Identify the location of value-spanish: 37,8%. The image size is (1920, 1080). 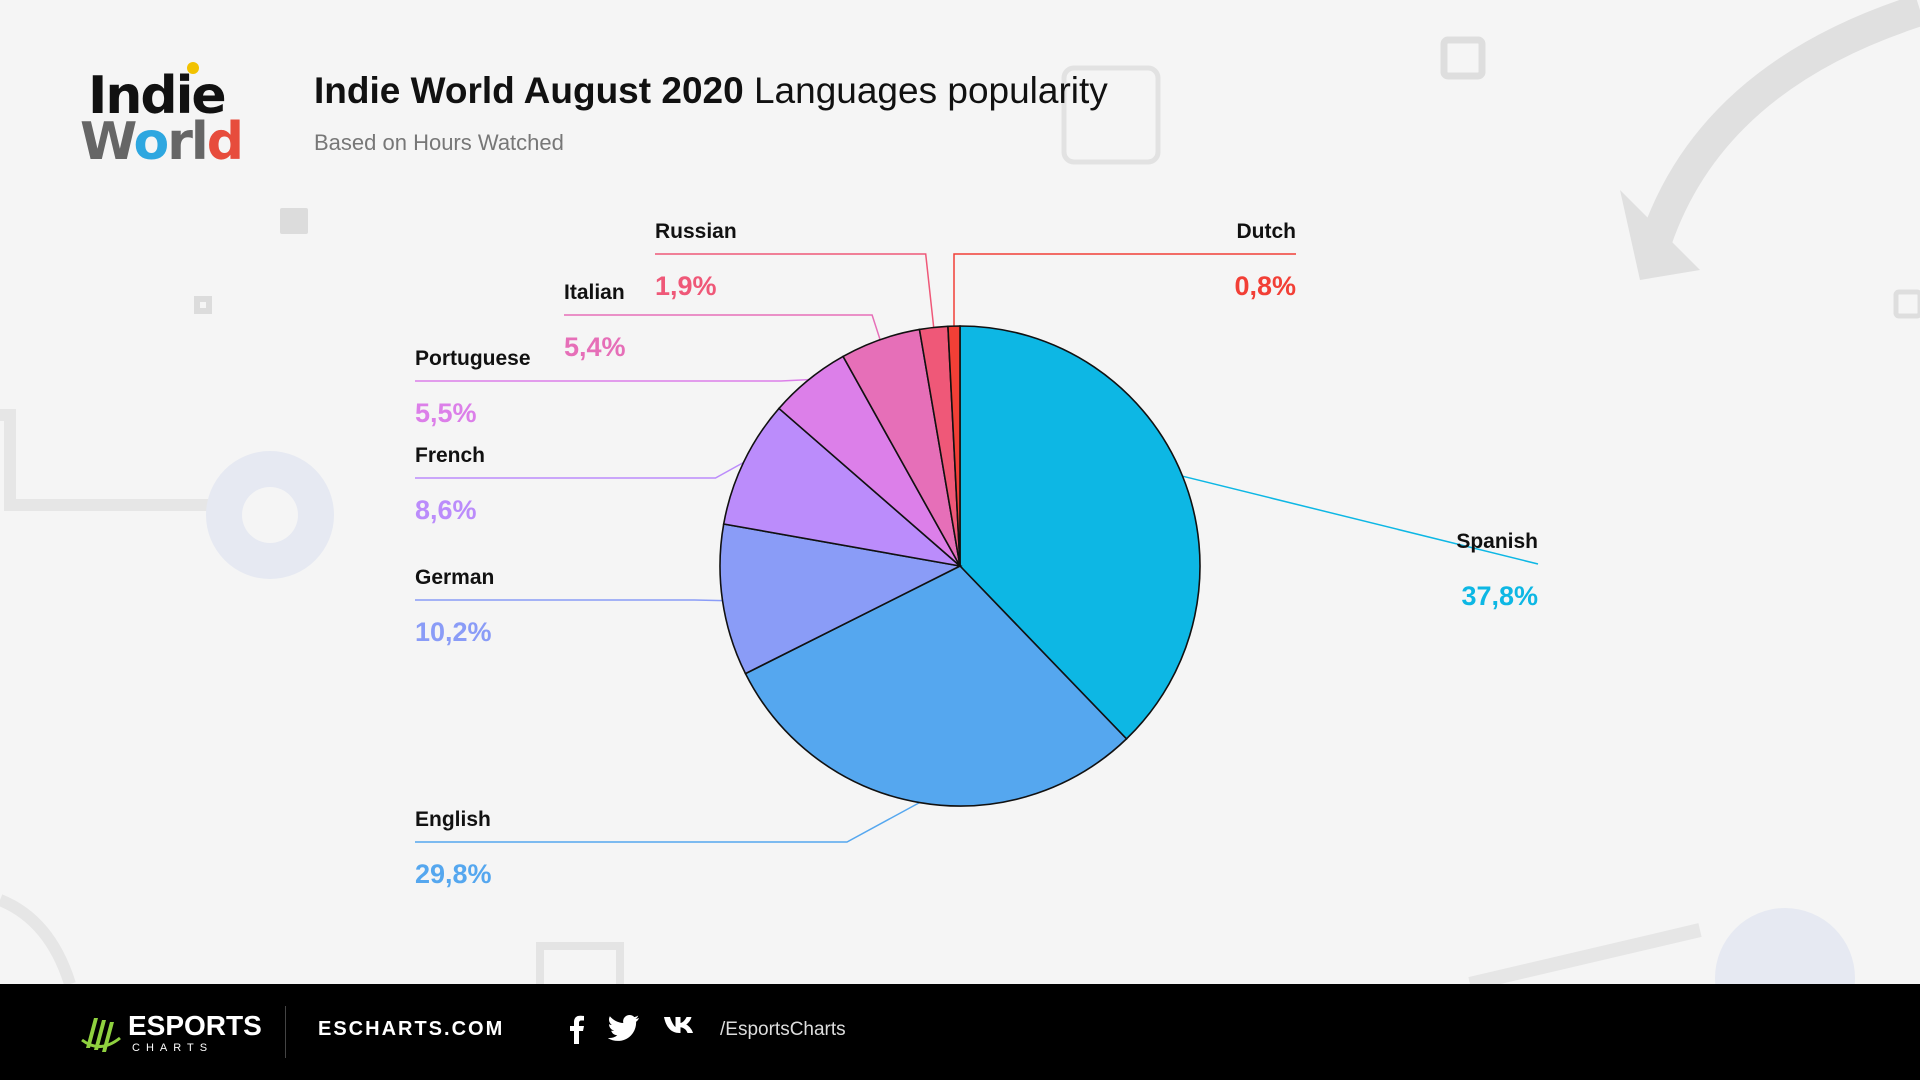
(1499, 596).